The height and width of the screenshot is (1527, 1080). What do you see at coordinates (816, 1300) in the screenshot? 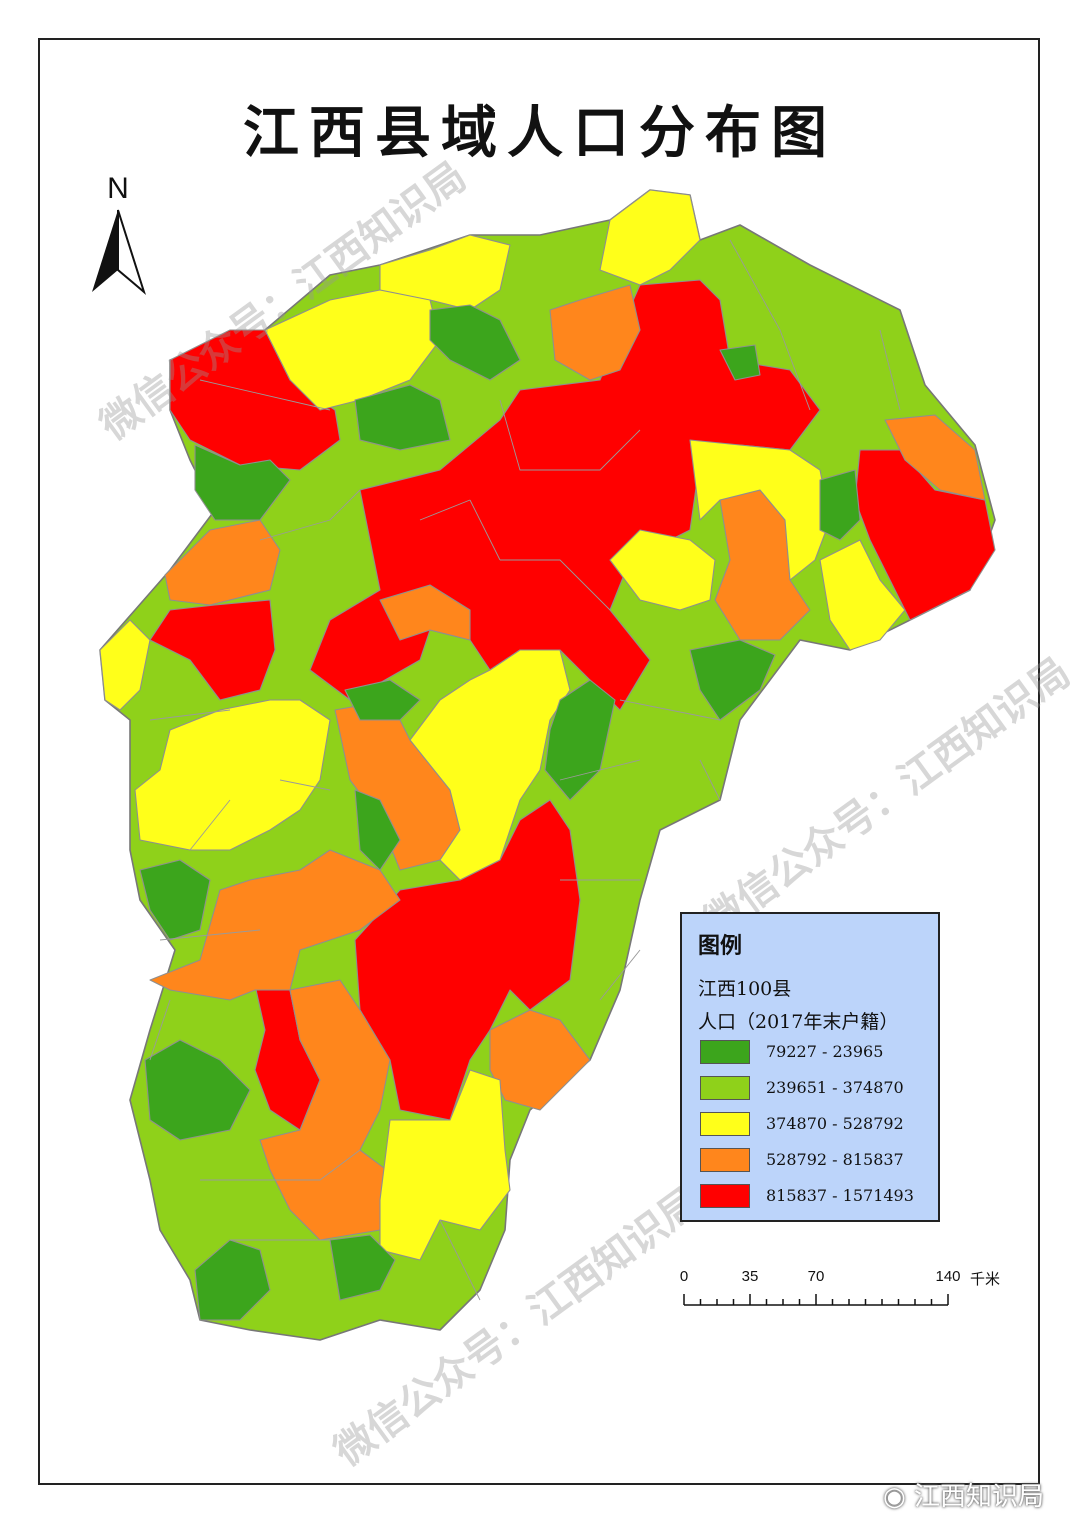
I see `scale-ruler` at bounding box center [816, 1300].